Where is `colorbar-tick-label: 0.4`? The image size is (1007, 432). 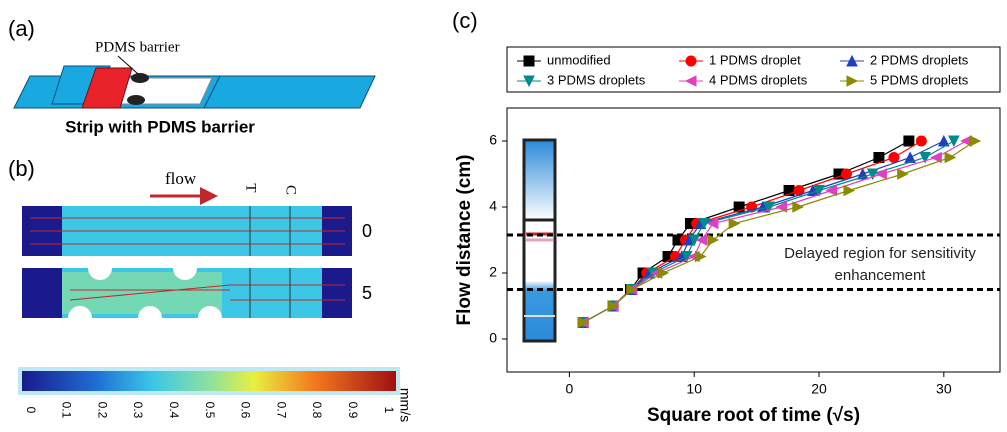
colorbar-tick-label: 0.4 is located at coordinates (174, 410).